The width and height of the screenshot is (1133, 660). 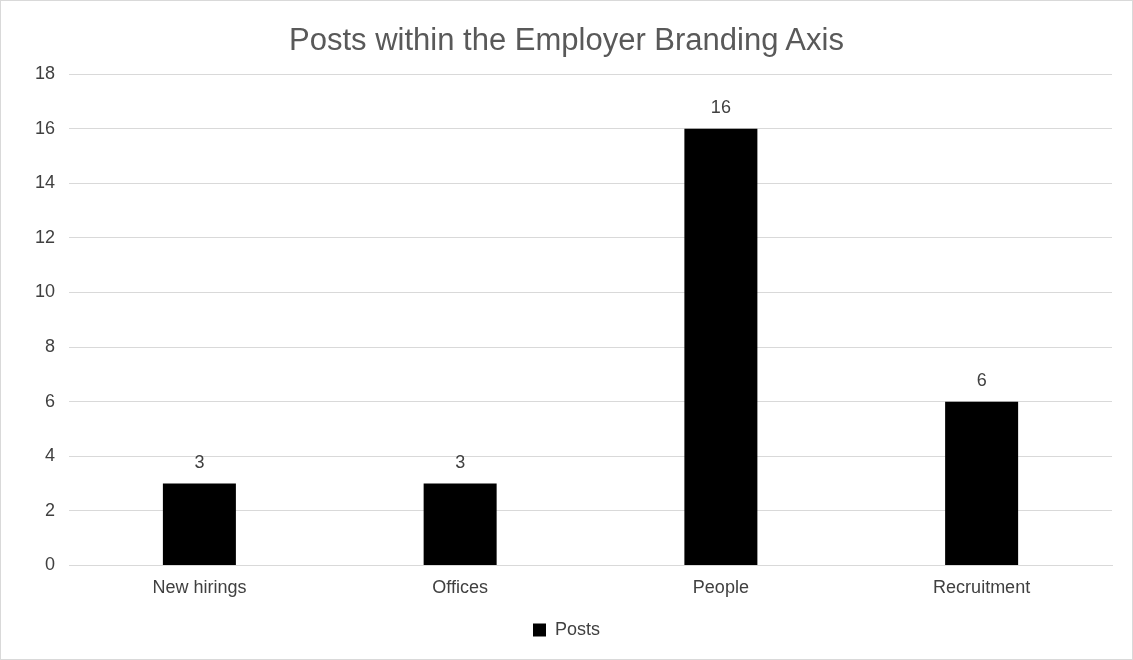 I want to click on x-tick-label: Offices, so click(x=460, y=587).